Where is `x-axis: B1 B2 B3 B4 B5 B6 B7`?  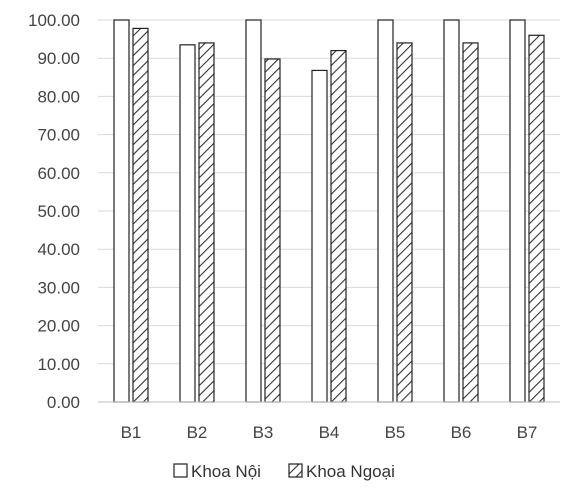 x-axis: B1 B2 B3 B4 B5 B6 B7 is located at coordinates (329, 421).